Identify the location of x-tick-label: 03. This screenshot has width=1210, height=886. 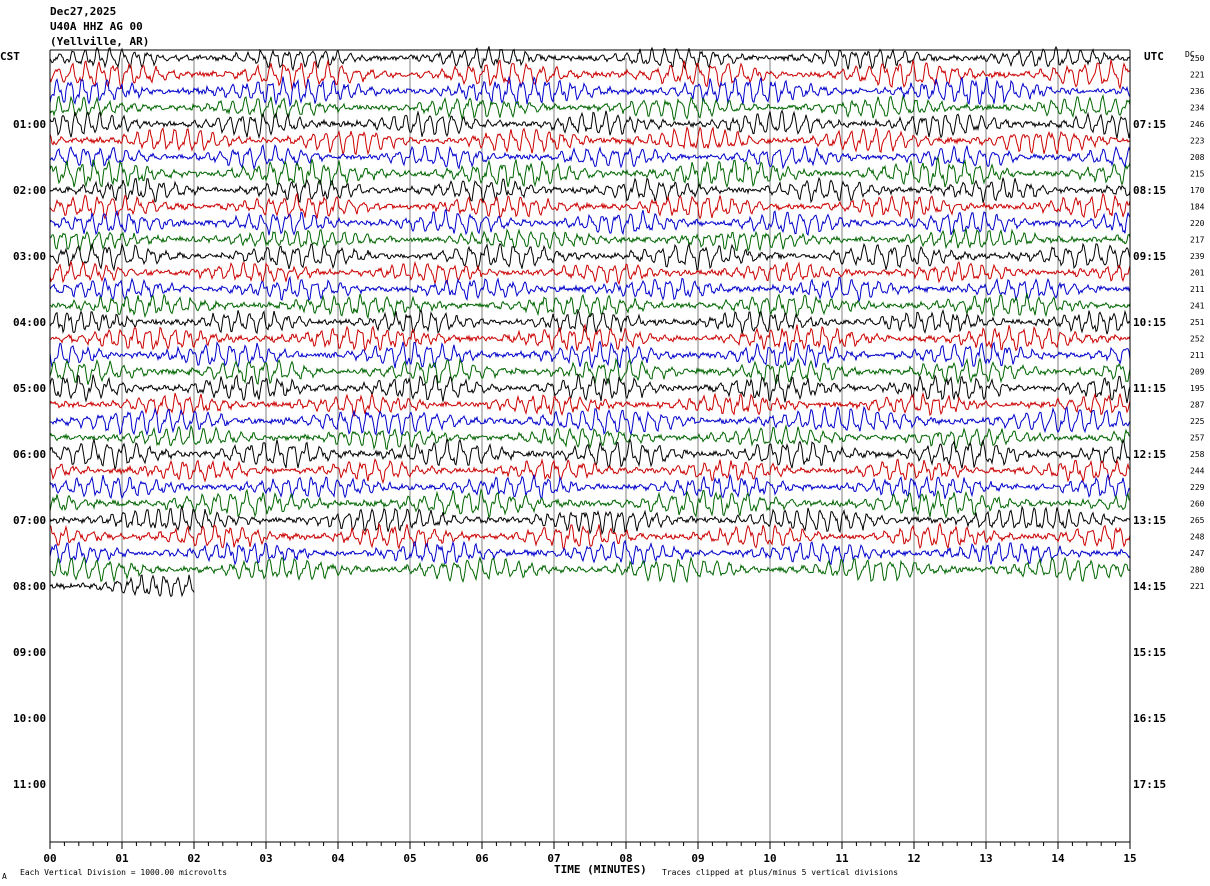
(265, 858).